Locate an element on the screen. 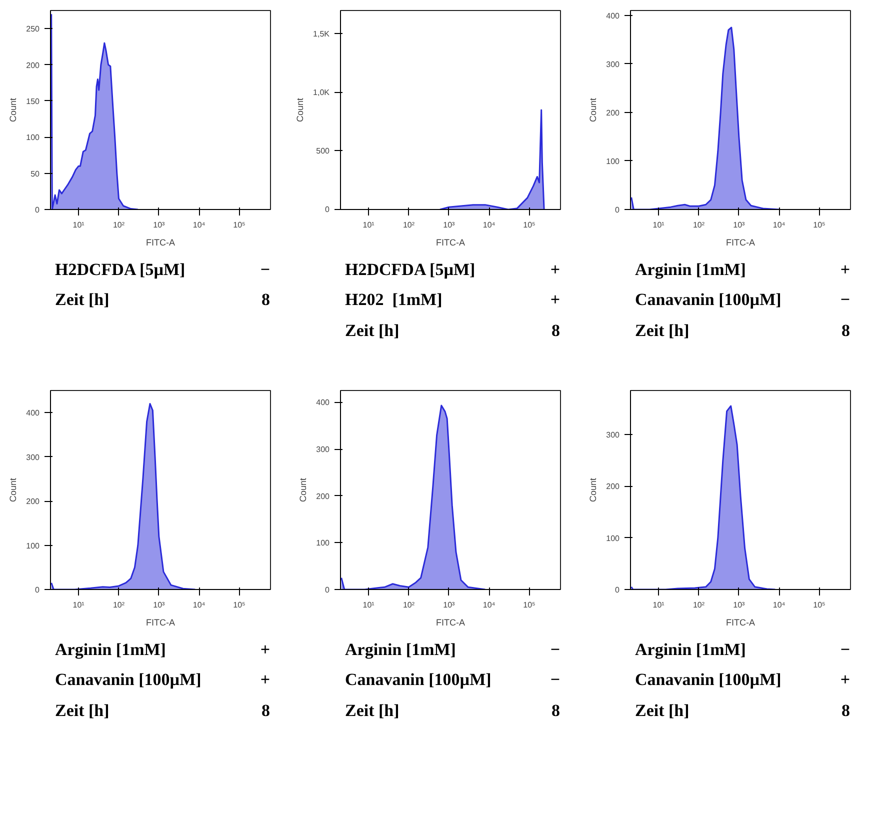 The width and height of the screenshot is (882, 834). y-tick-label: 250 is located at coordinates (33, 29).